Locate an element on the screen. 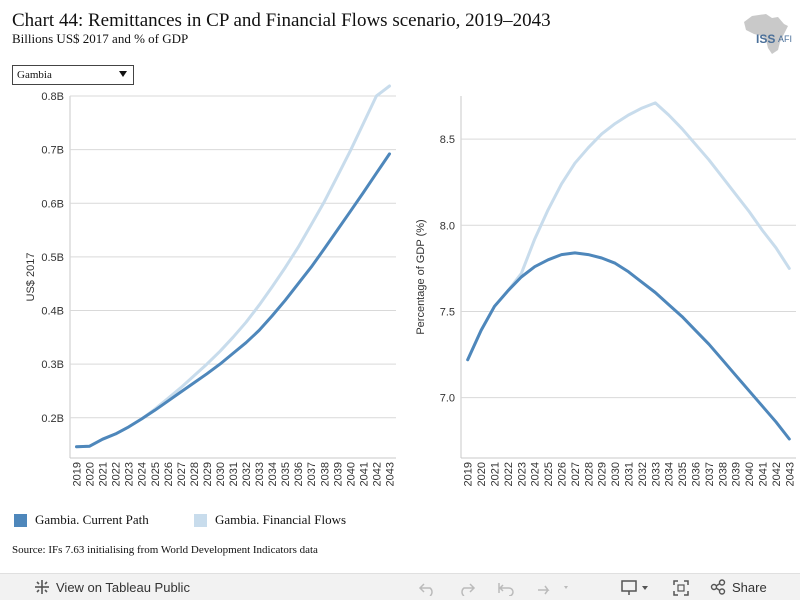 This screenshot has height=600, width=800. chart-remittances-usd-x-tick-label: 2036 is located at coordinates (299, 474).